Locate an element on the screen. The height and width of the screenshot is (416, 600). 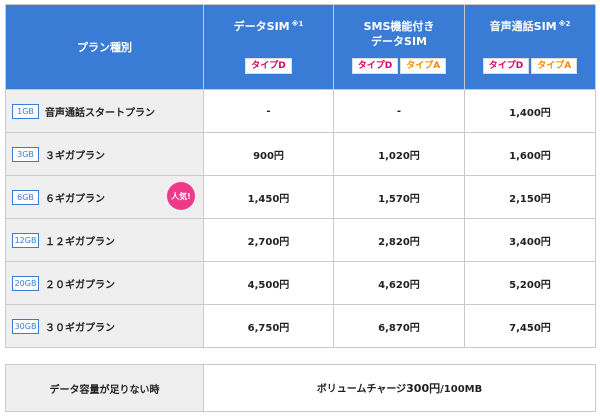
price-cell: 1,600円 is located at coordinates (530, 154).